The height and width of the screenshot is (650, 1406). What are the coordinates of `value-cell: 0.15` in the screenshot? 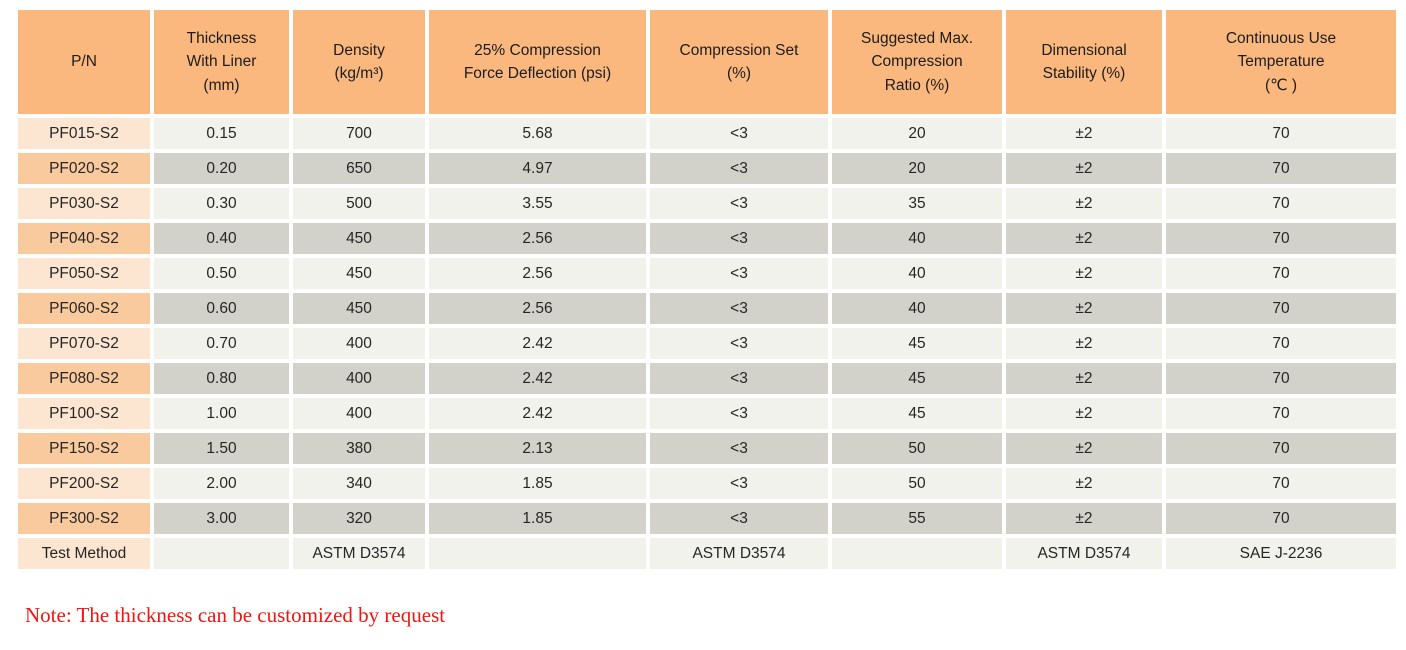 It's located at (221, 133).